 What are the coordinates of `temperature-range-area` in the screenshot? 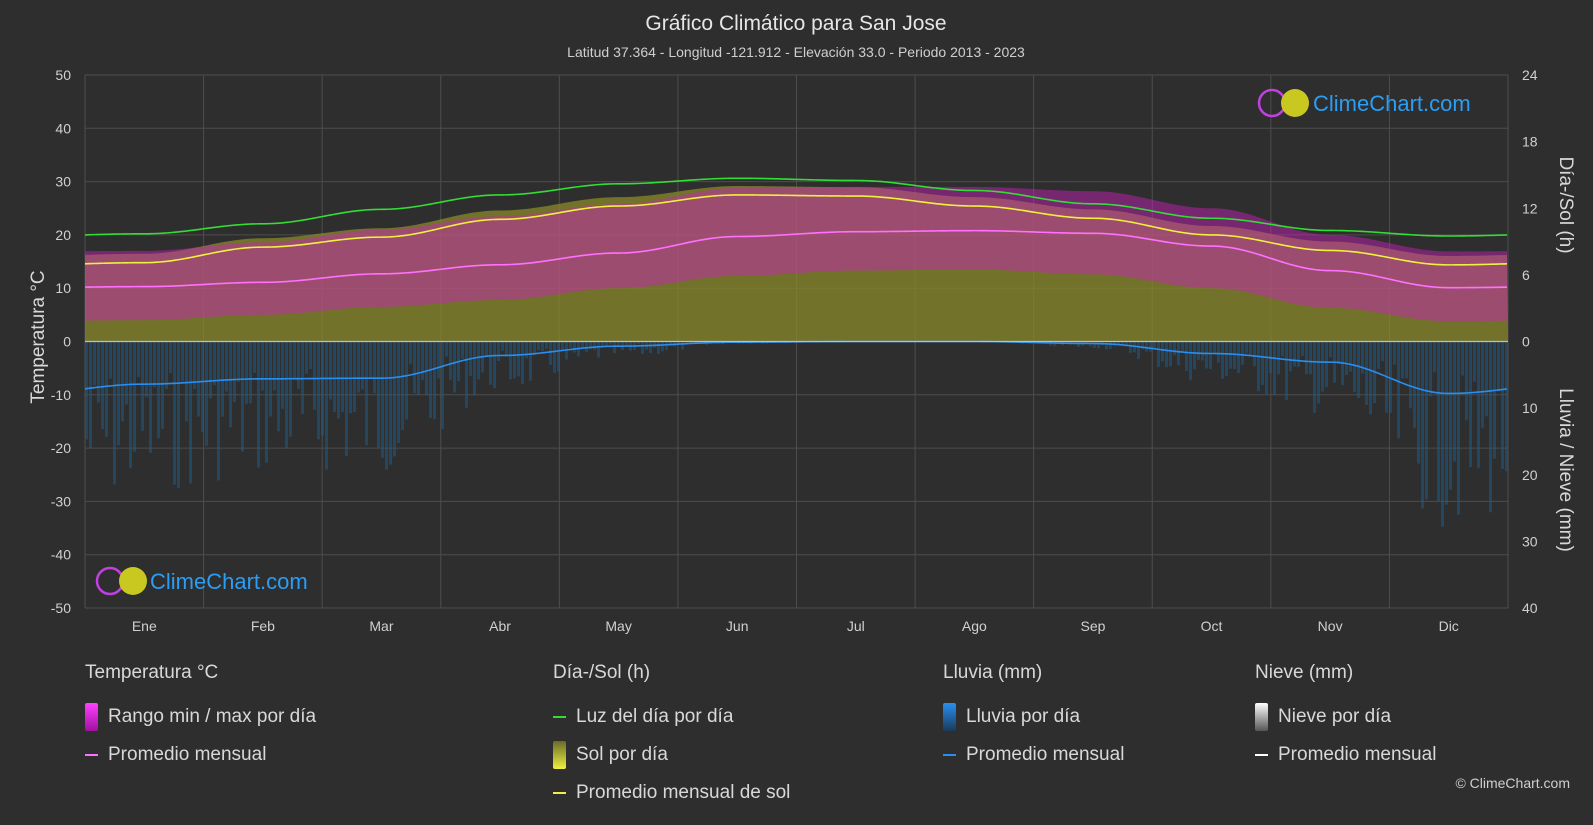 It's located at (796, 254).